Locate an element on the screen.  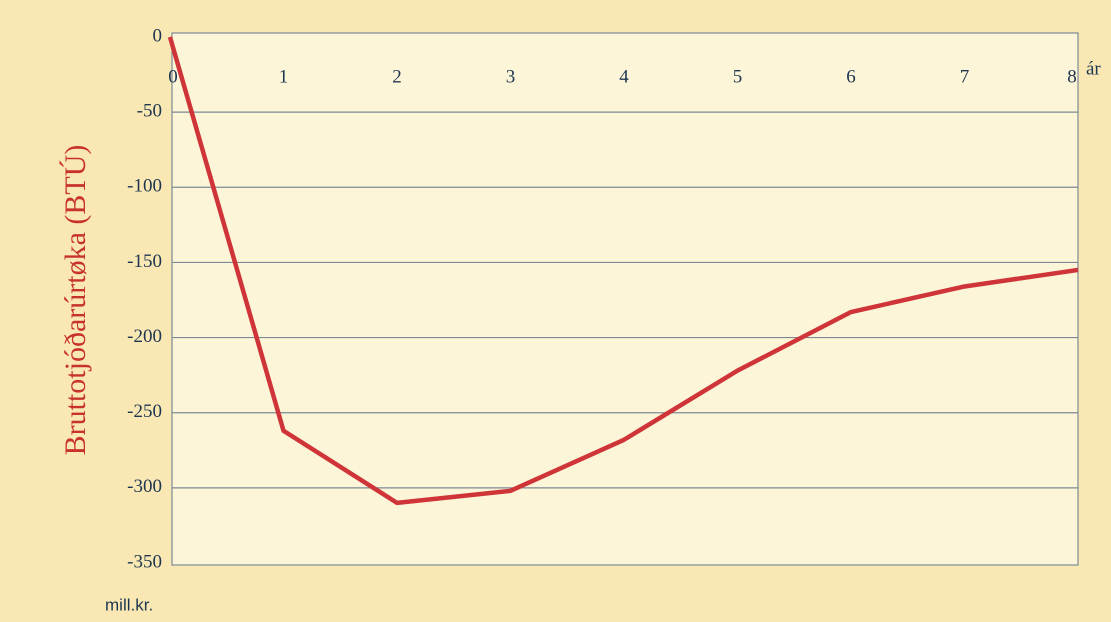
x-tick-label: 1 is located at coordinates (284, 76).